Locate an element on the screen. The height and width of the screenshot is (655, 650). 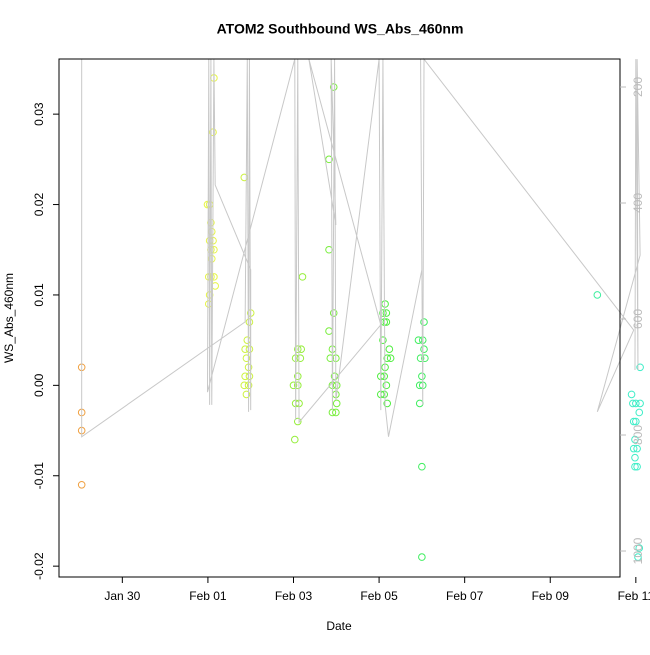
y2-tick-label: 200 is located at coordinates (638, 87).